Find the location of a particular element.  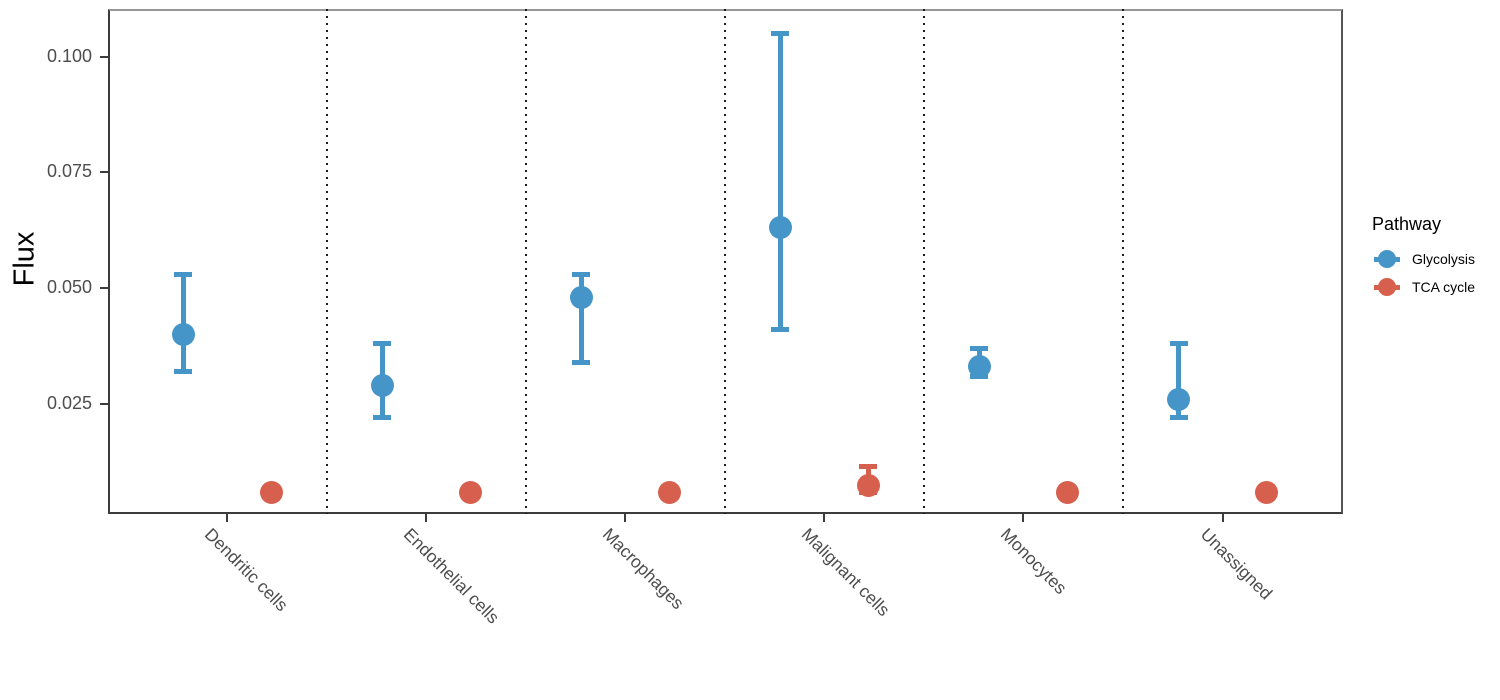

x-tick-label: Monocytes is located at coordinates (1034, 561).